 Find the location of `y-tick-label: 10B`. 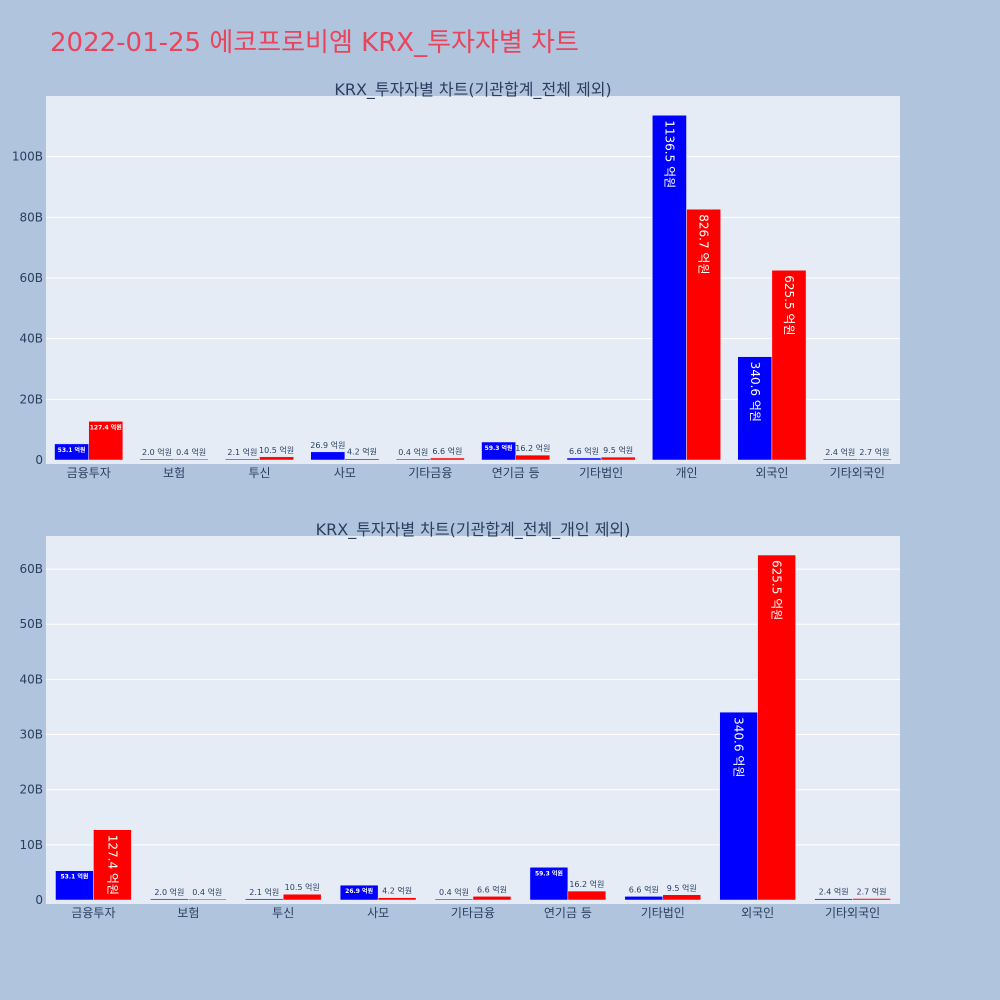

y-tick-label: 10B is located at coordinates (31, 845).